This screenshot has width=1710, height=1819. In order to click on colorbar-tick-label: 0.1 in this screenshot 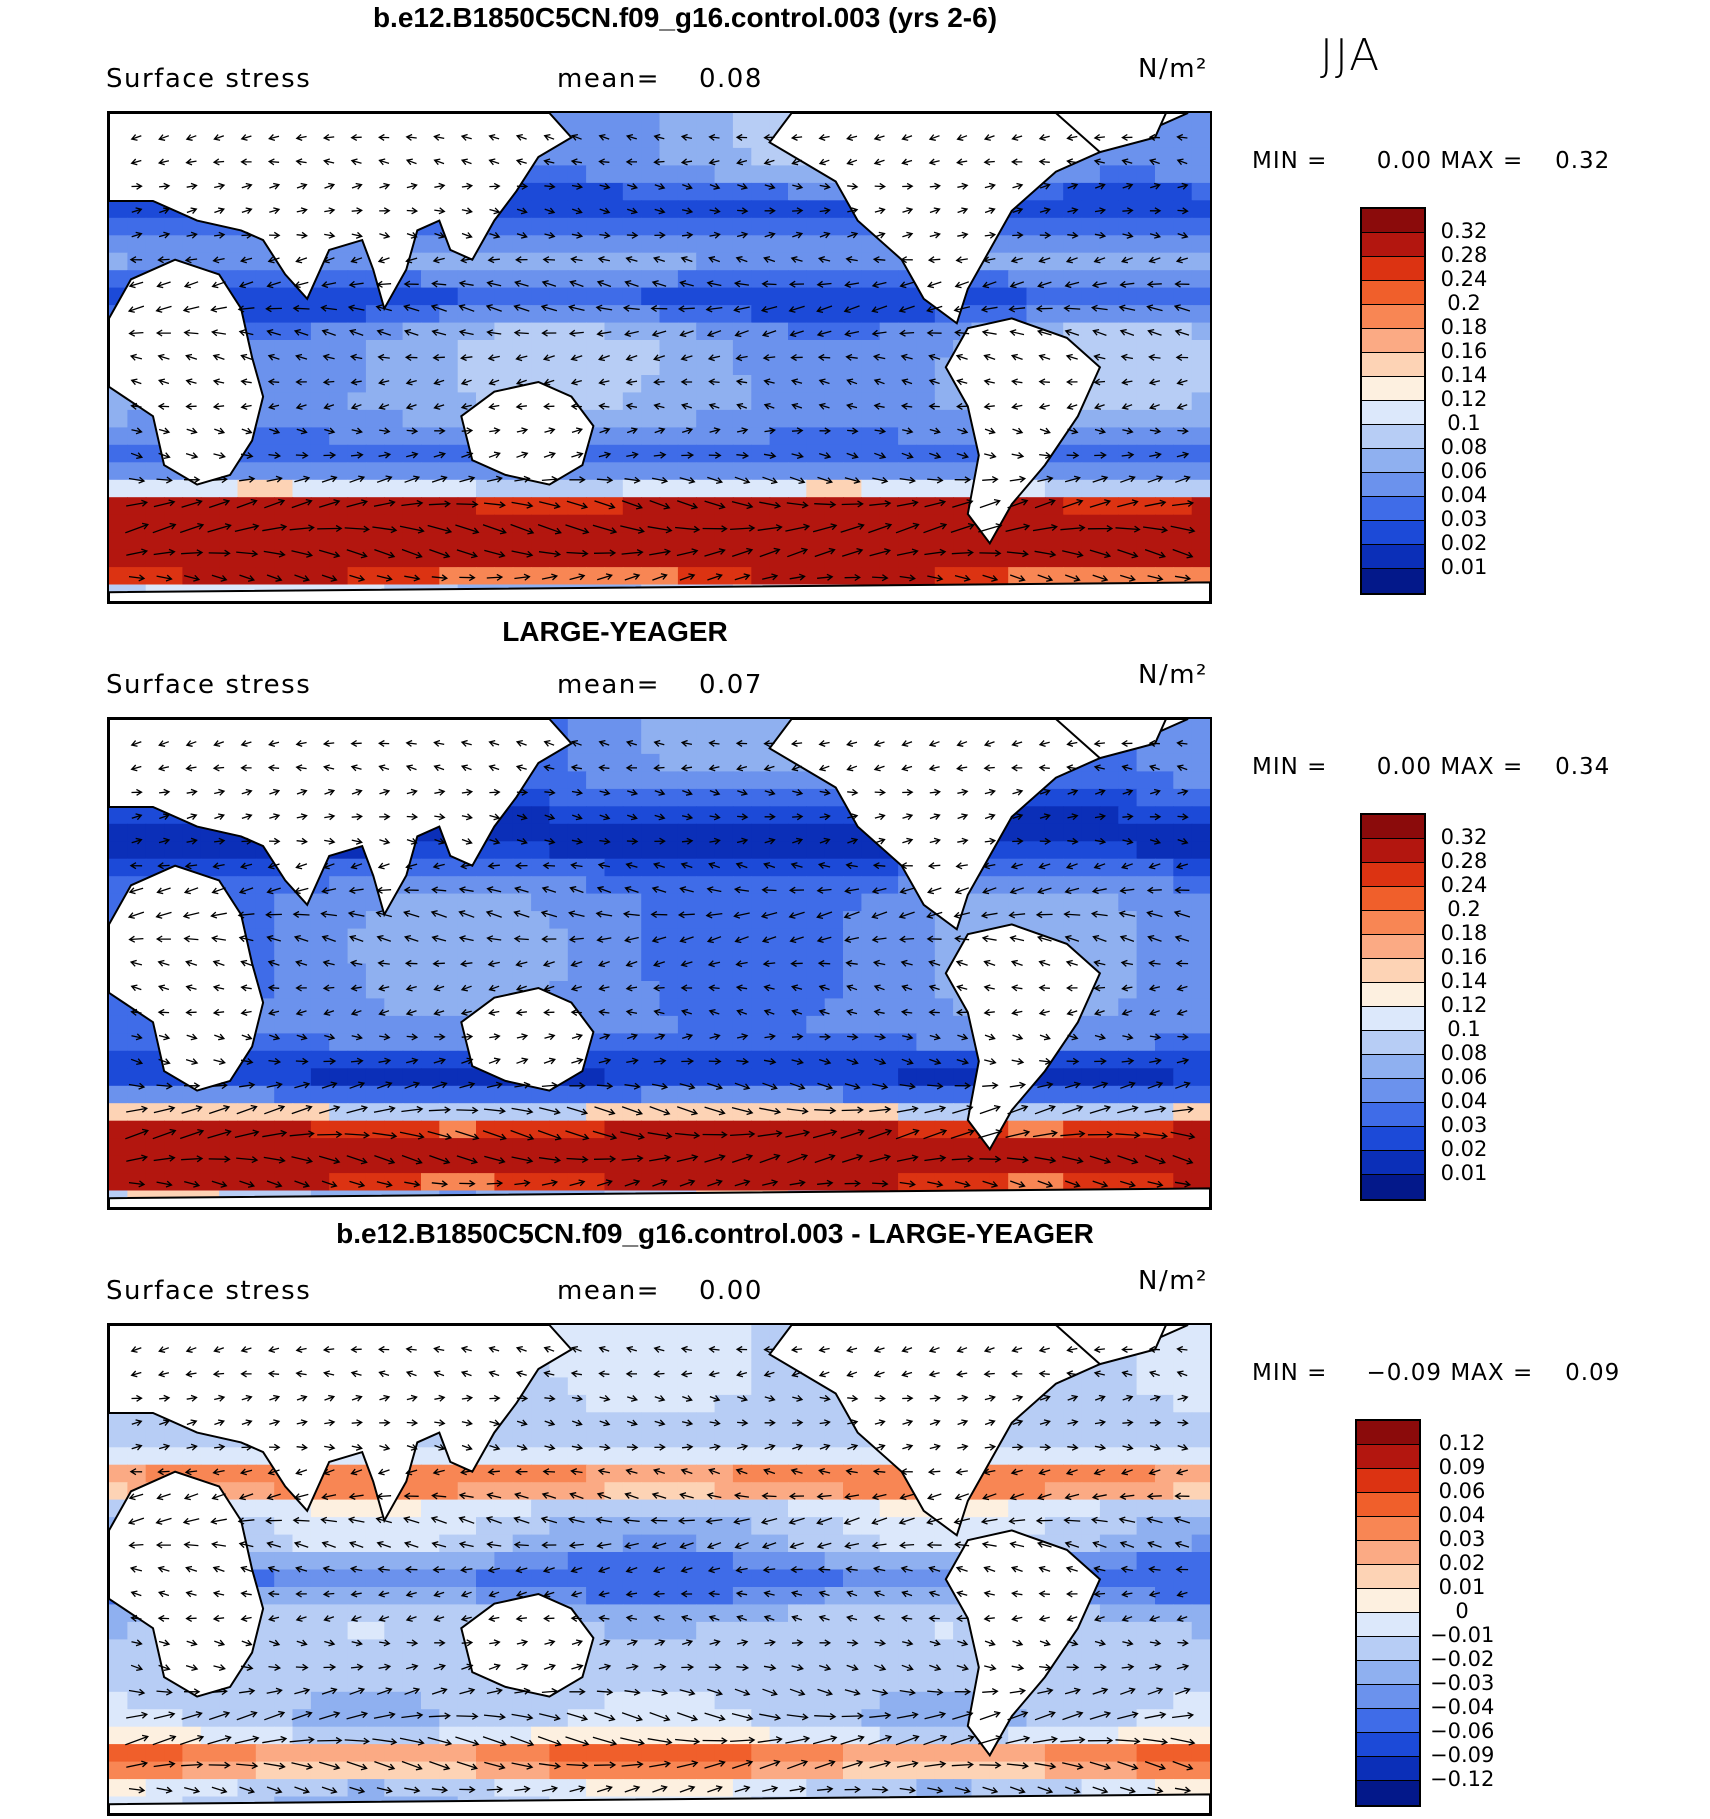, I will do `click(1464, 423)`.